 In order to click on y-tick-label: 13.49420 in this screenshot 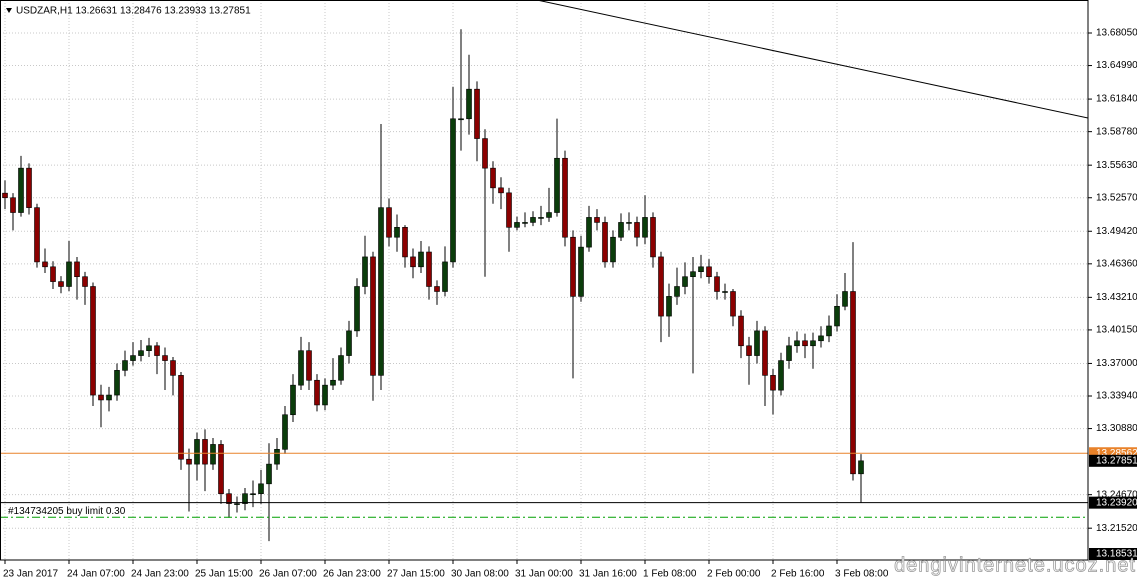, I will do `click(1116, 231)`.